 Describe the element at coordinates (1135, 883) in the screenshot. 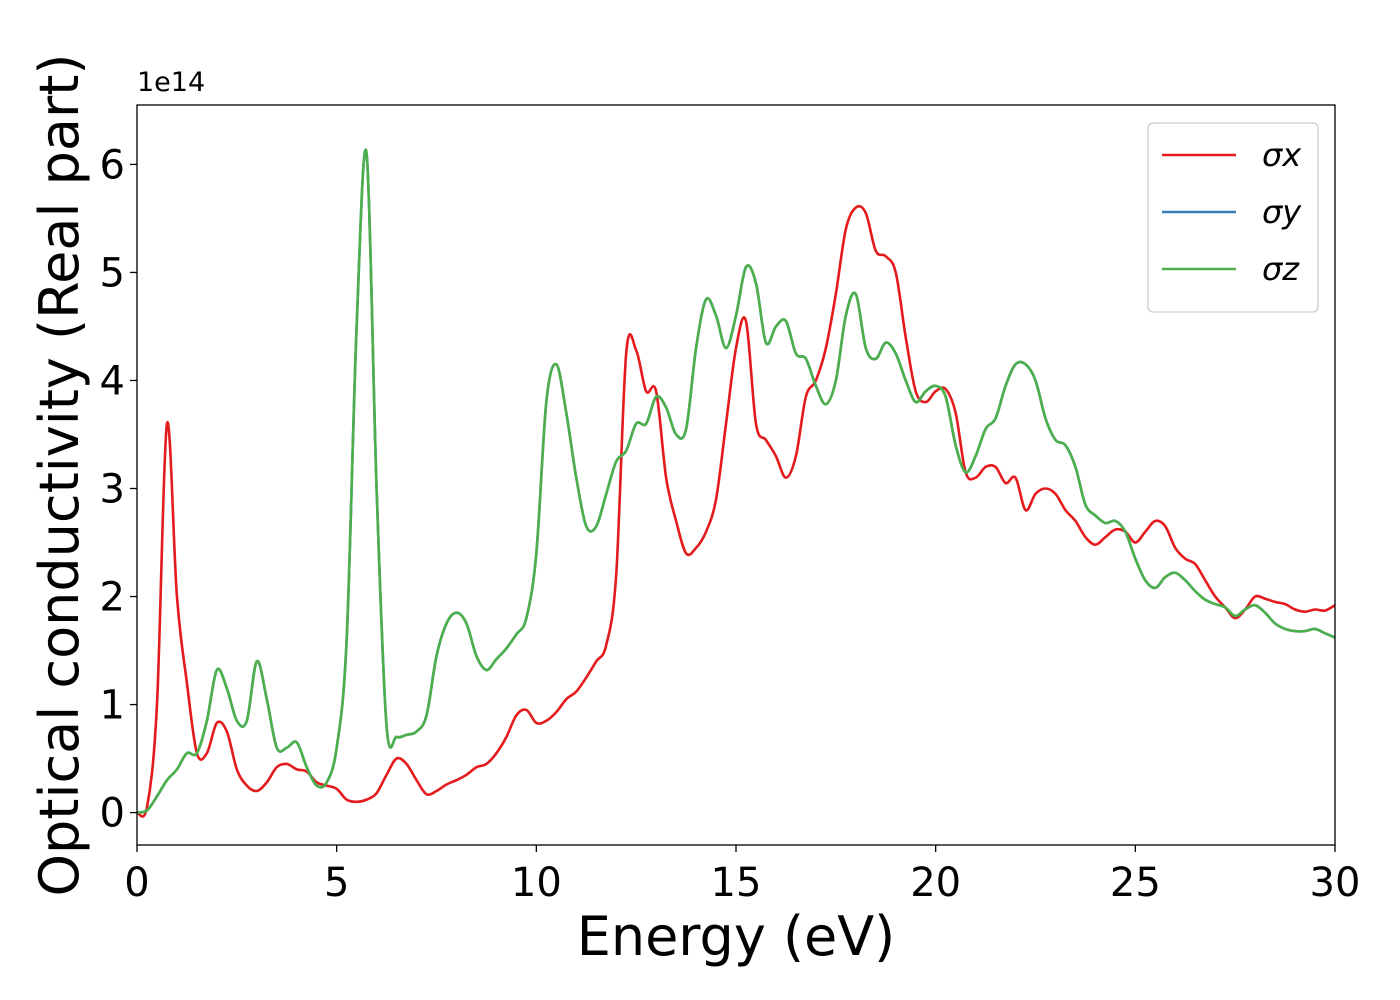

I see `x-tick-label: 25` at that location.